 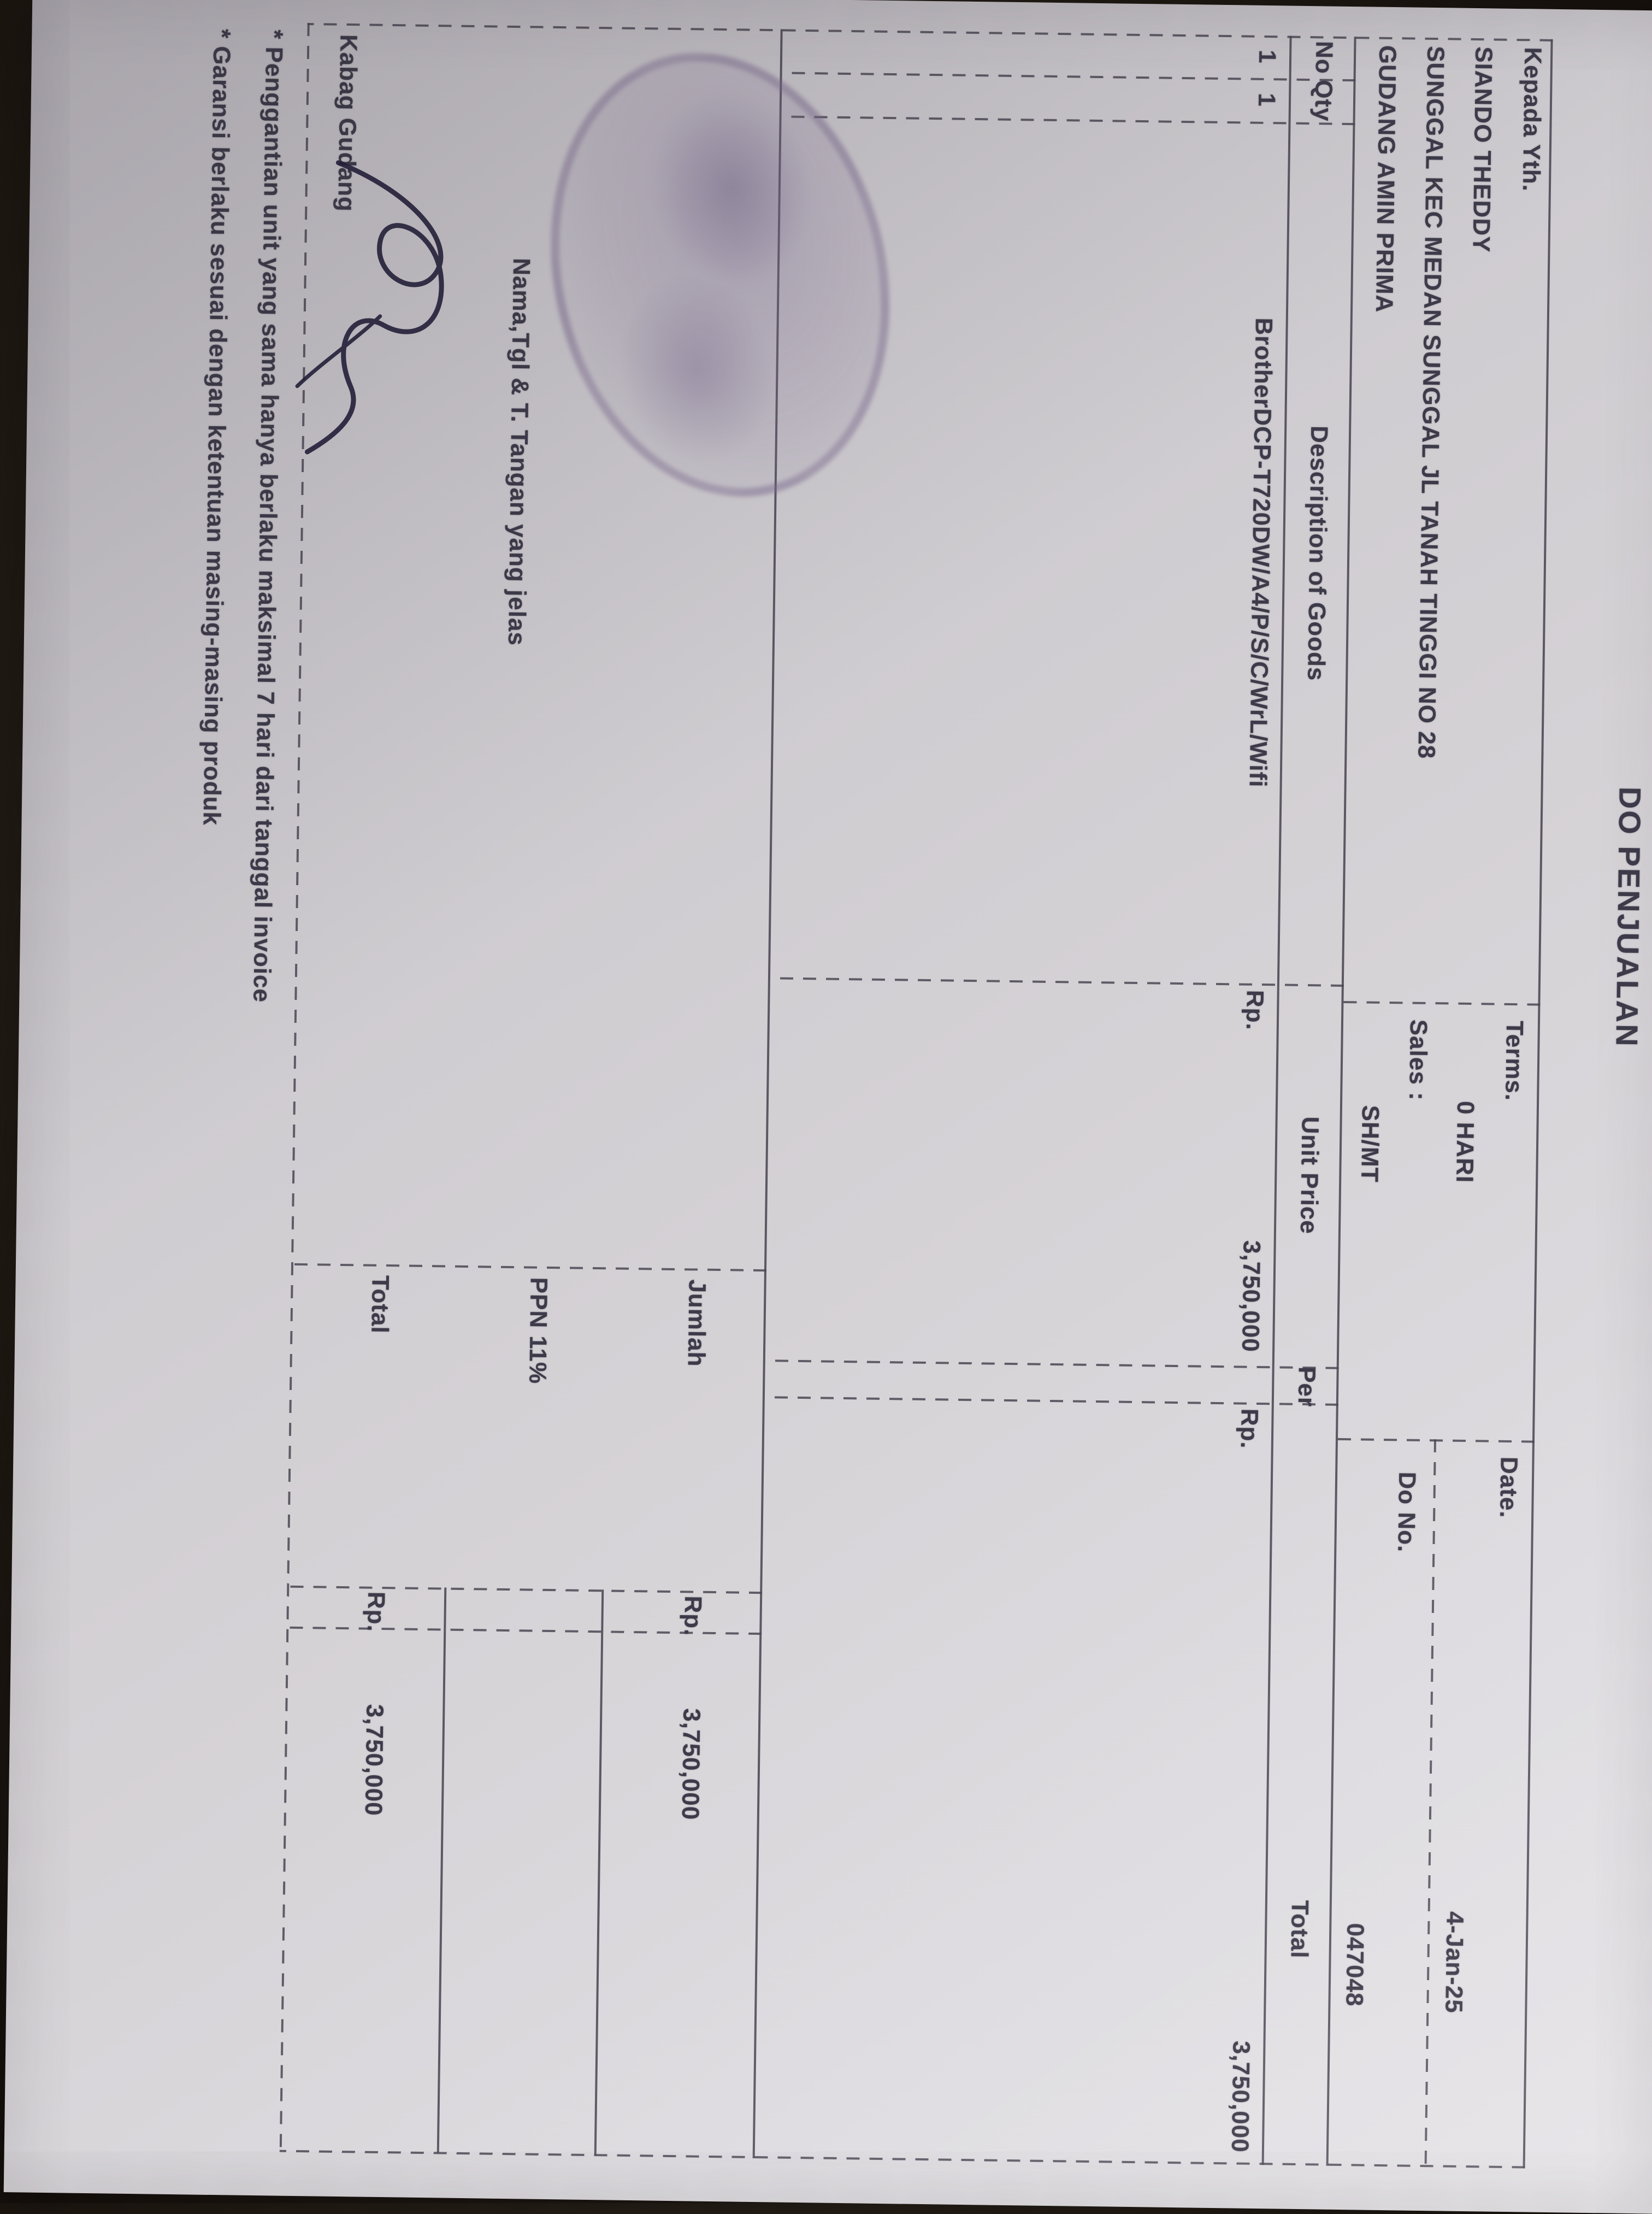 What do you see at coordinates (526, 1589) in the screenshot?
I see `summary-box-left-border` at bounding box center [526, 1589].